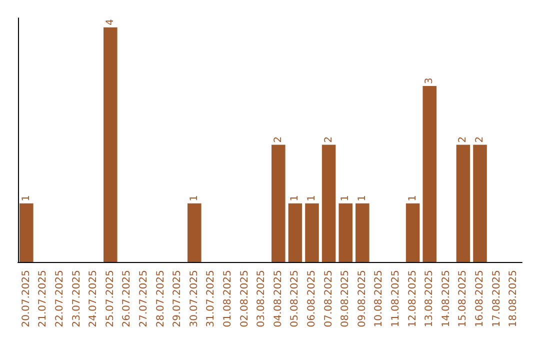 This screenshot has height=340, width=540. What do you see at coordinates (278, 299) in the screenshot?
I see `x-tick-label: 04.08.2025` at bounding box center [278, 299].